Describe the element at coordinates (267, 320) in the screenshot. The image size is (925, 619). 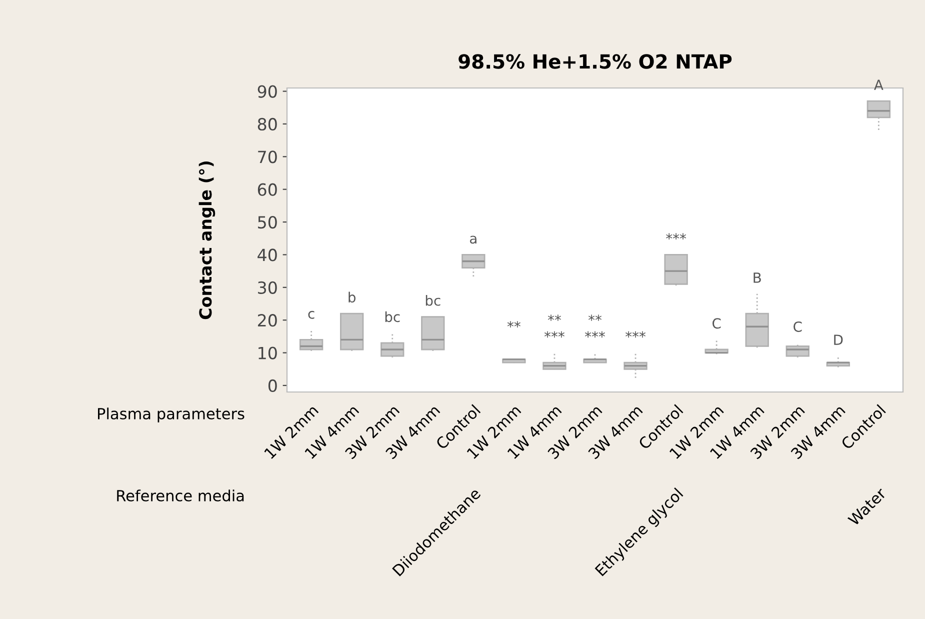
I see `y-tick-label: 20` at that location.